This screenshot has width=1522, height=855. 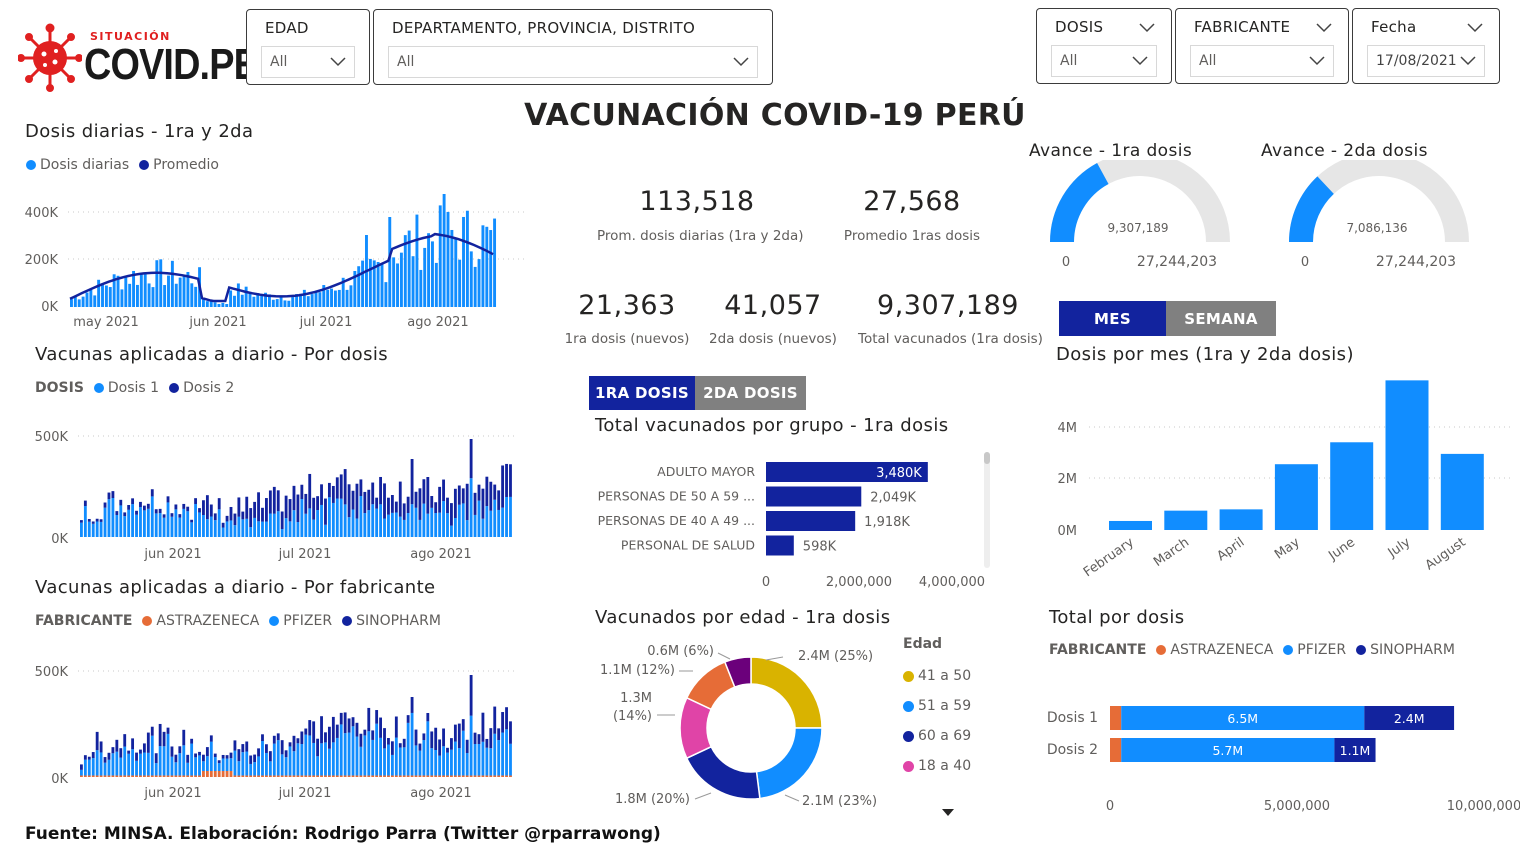 What do you see at coordinates (937, 706) in the screenshot?
I see `legend-row: 51 a 59` at bounding box center [937, 706].